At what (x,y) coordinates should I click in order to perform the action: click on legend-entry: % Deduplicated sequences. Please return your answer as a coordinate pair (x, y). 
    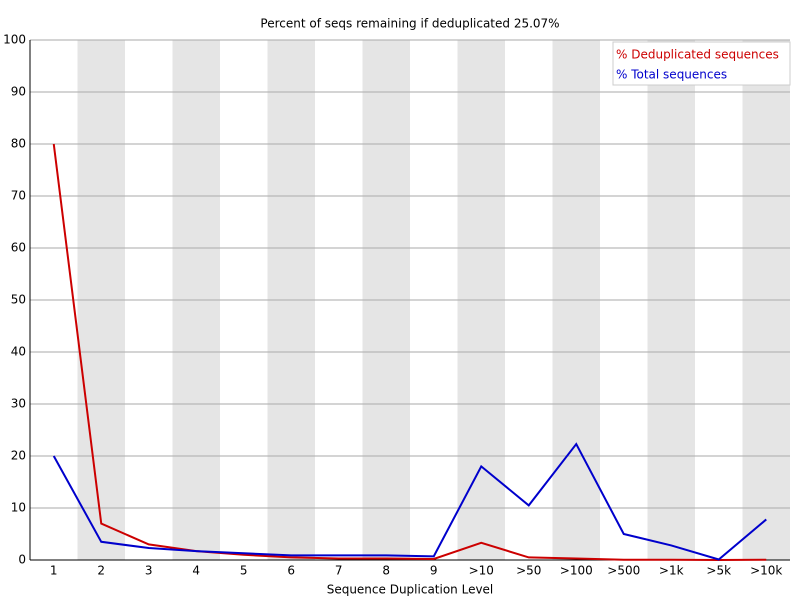
    Looking at the image, I should click on (697, 55).